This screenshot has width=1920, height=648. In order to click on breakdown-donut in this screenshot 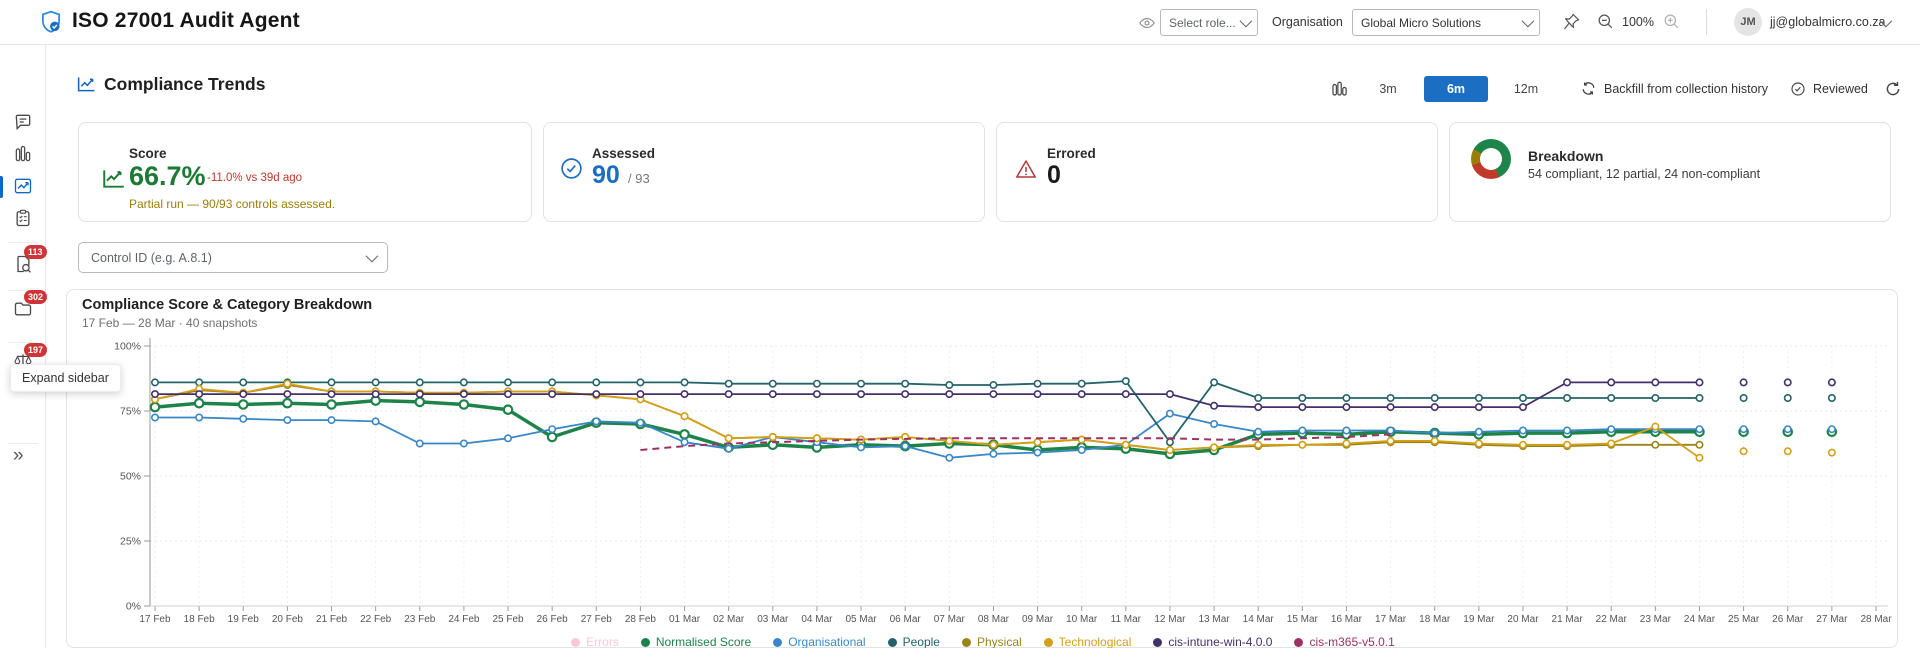, I will do `click(1491, 159)`.